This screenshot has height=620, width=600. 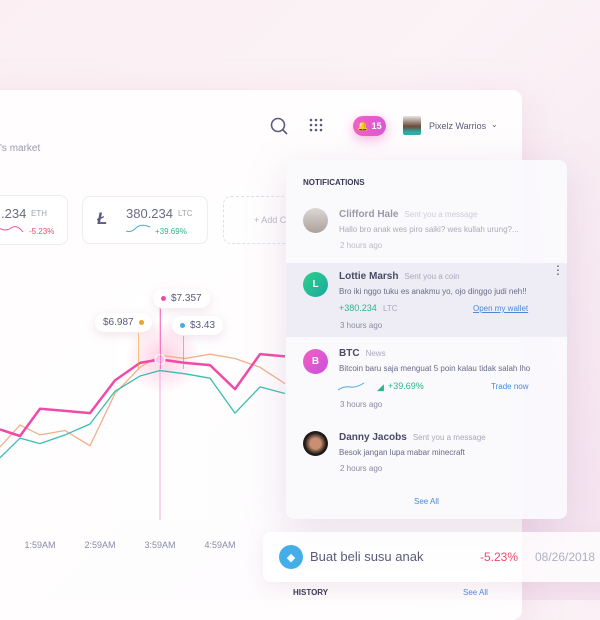 I want to click on history-title: HISTORY, so click(x=311, y=592).